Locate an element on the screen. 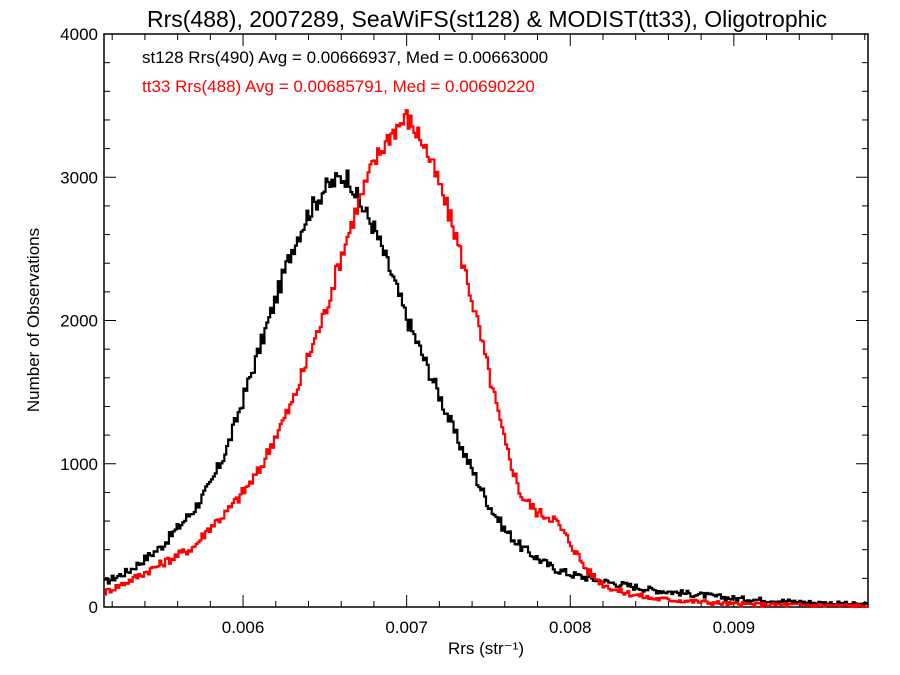 The height and width of the screenshot is (675, 900). y-tick-label: 4000 is located at coordinates (79, 34).